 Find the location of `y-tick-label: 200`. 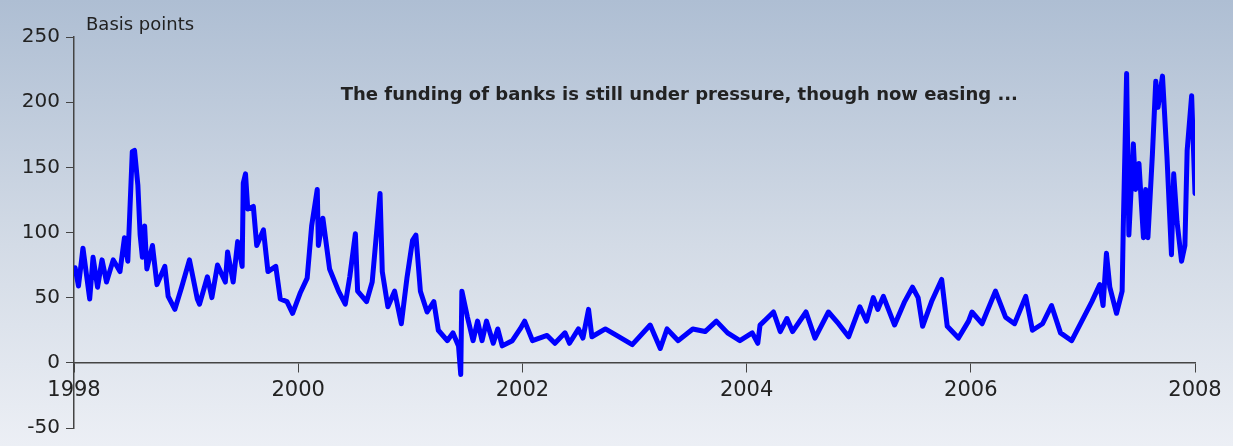

y-tick-label: 200 is located at coordinates (40, 100).